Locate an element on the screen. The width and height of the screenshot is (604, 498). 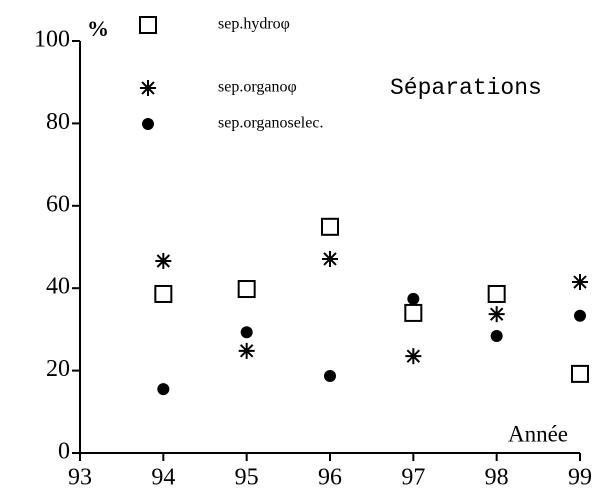
x-tick-label: 96 is located at coordinates (330, 478).